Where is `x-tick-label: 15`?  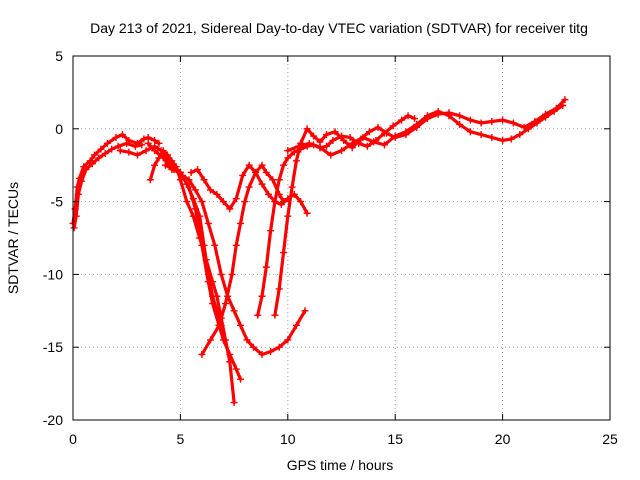 x-tick-label: 15 is located at coordinates (395, 439).